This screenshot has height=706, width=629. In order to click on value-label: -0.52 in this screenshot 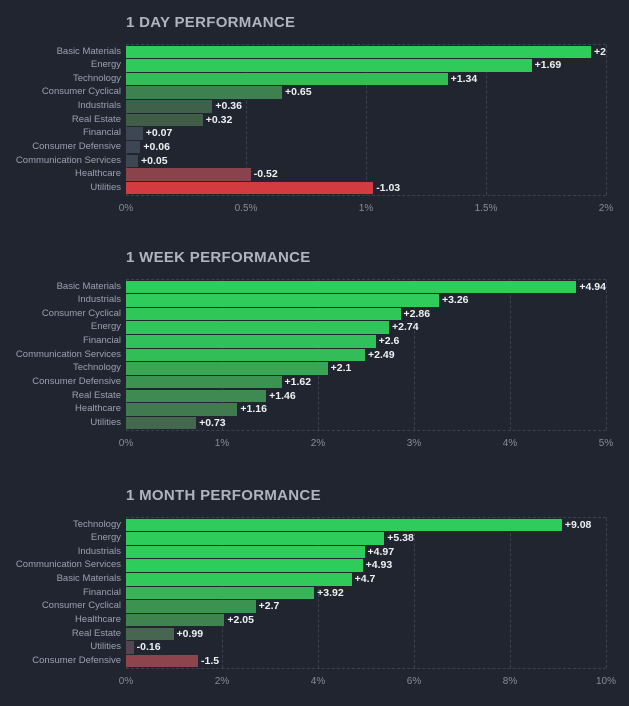, I will do `click(265, 174)`.